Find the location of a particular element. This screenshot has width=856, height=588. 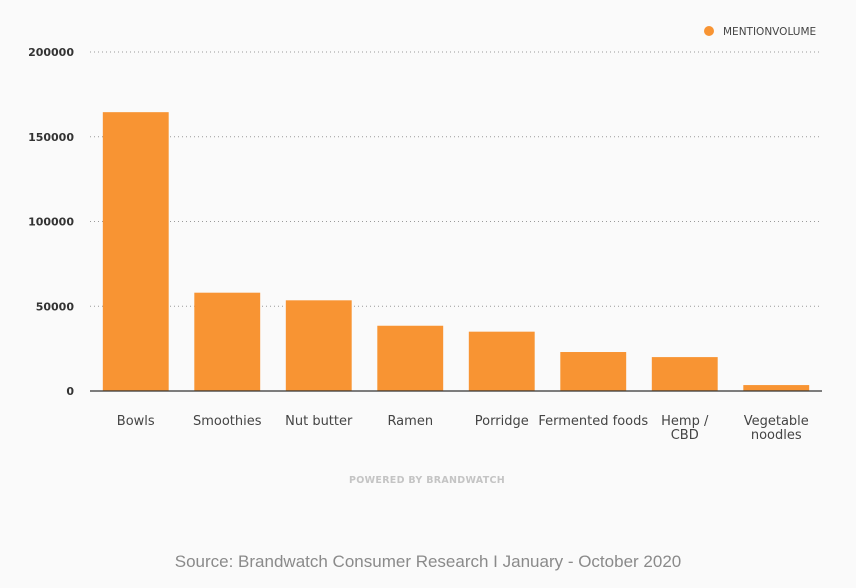

x-tick-label: Vegetable noodles is located at coordinates (776, 428).